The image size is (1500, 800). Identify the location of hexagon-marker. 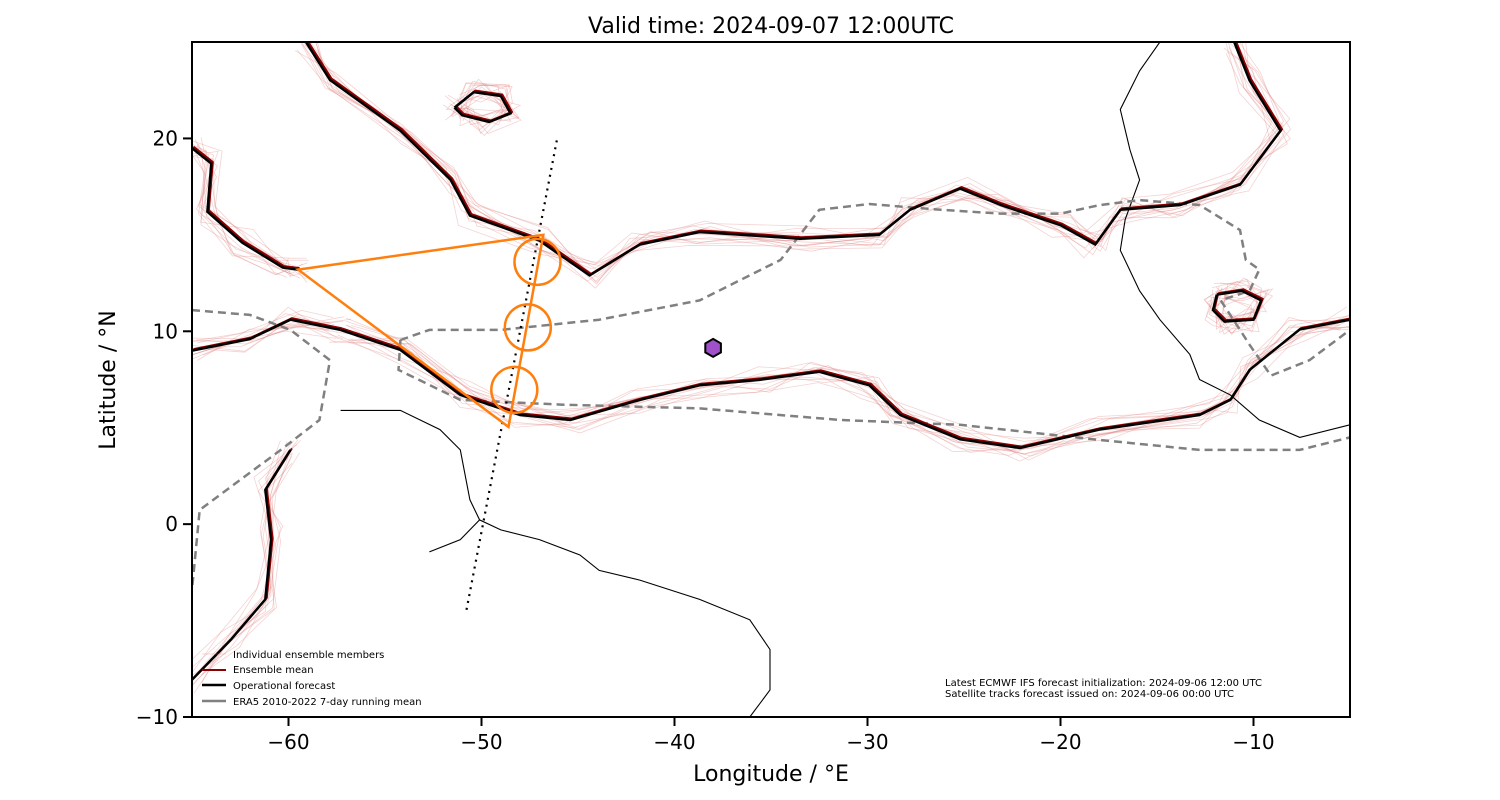
(713, 348).